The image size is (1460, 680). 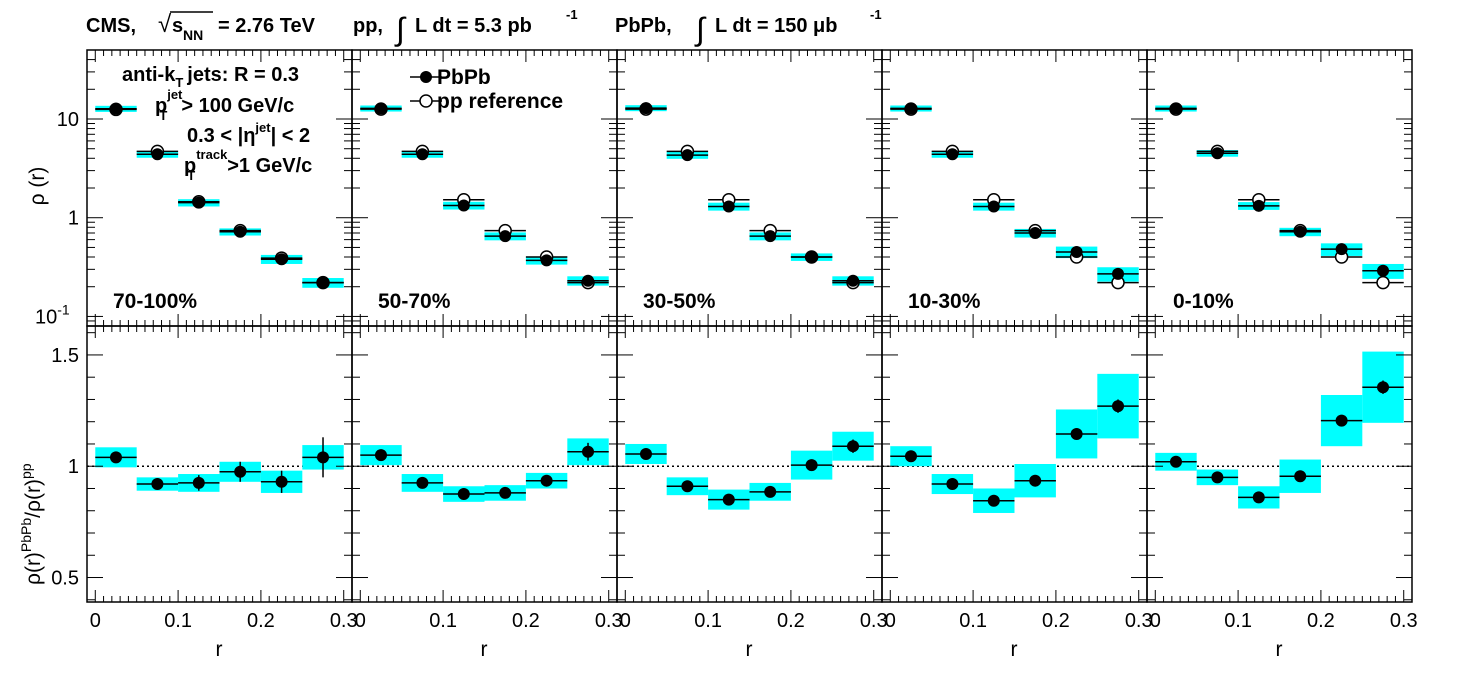 I want to click on header-pbpb-lumi-exp: -1, so click(x=876, y=14).